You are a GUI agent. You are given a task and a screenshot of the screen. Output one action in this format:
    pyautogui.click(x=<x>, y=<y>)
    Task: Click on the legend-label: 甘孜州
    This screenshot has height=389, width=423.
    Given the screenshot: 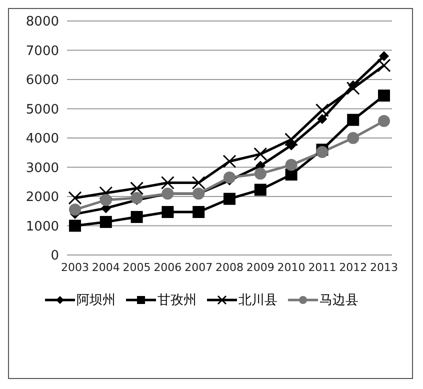 What is the action you would take?
    pyautogui.click(x=177, y=300)
    